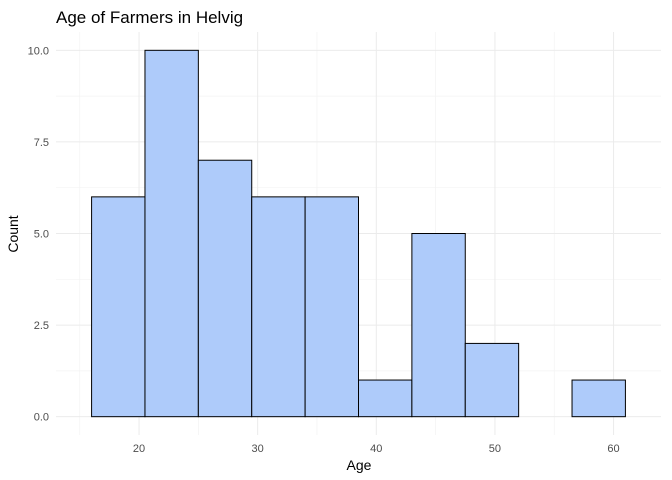  I want to click on x-tick-label: 50, so click(495, 449).